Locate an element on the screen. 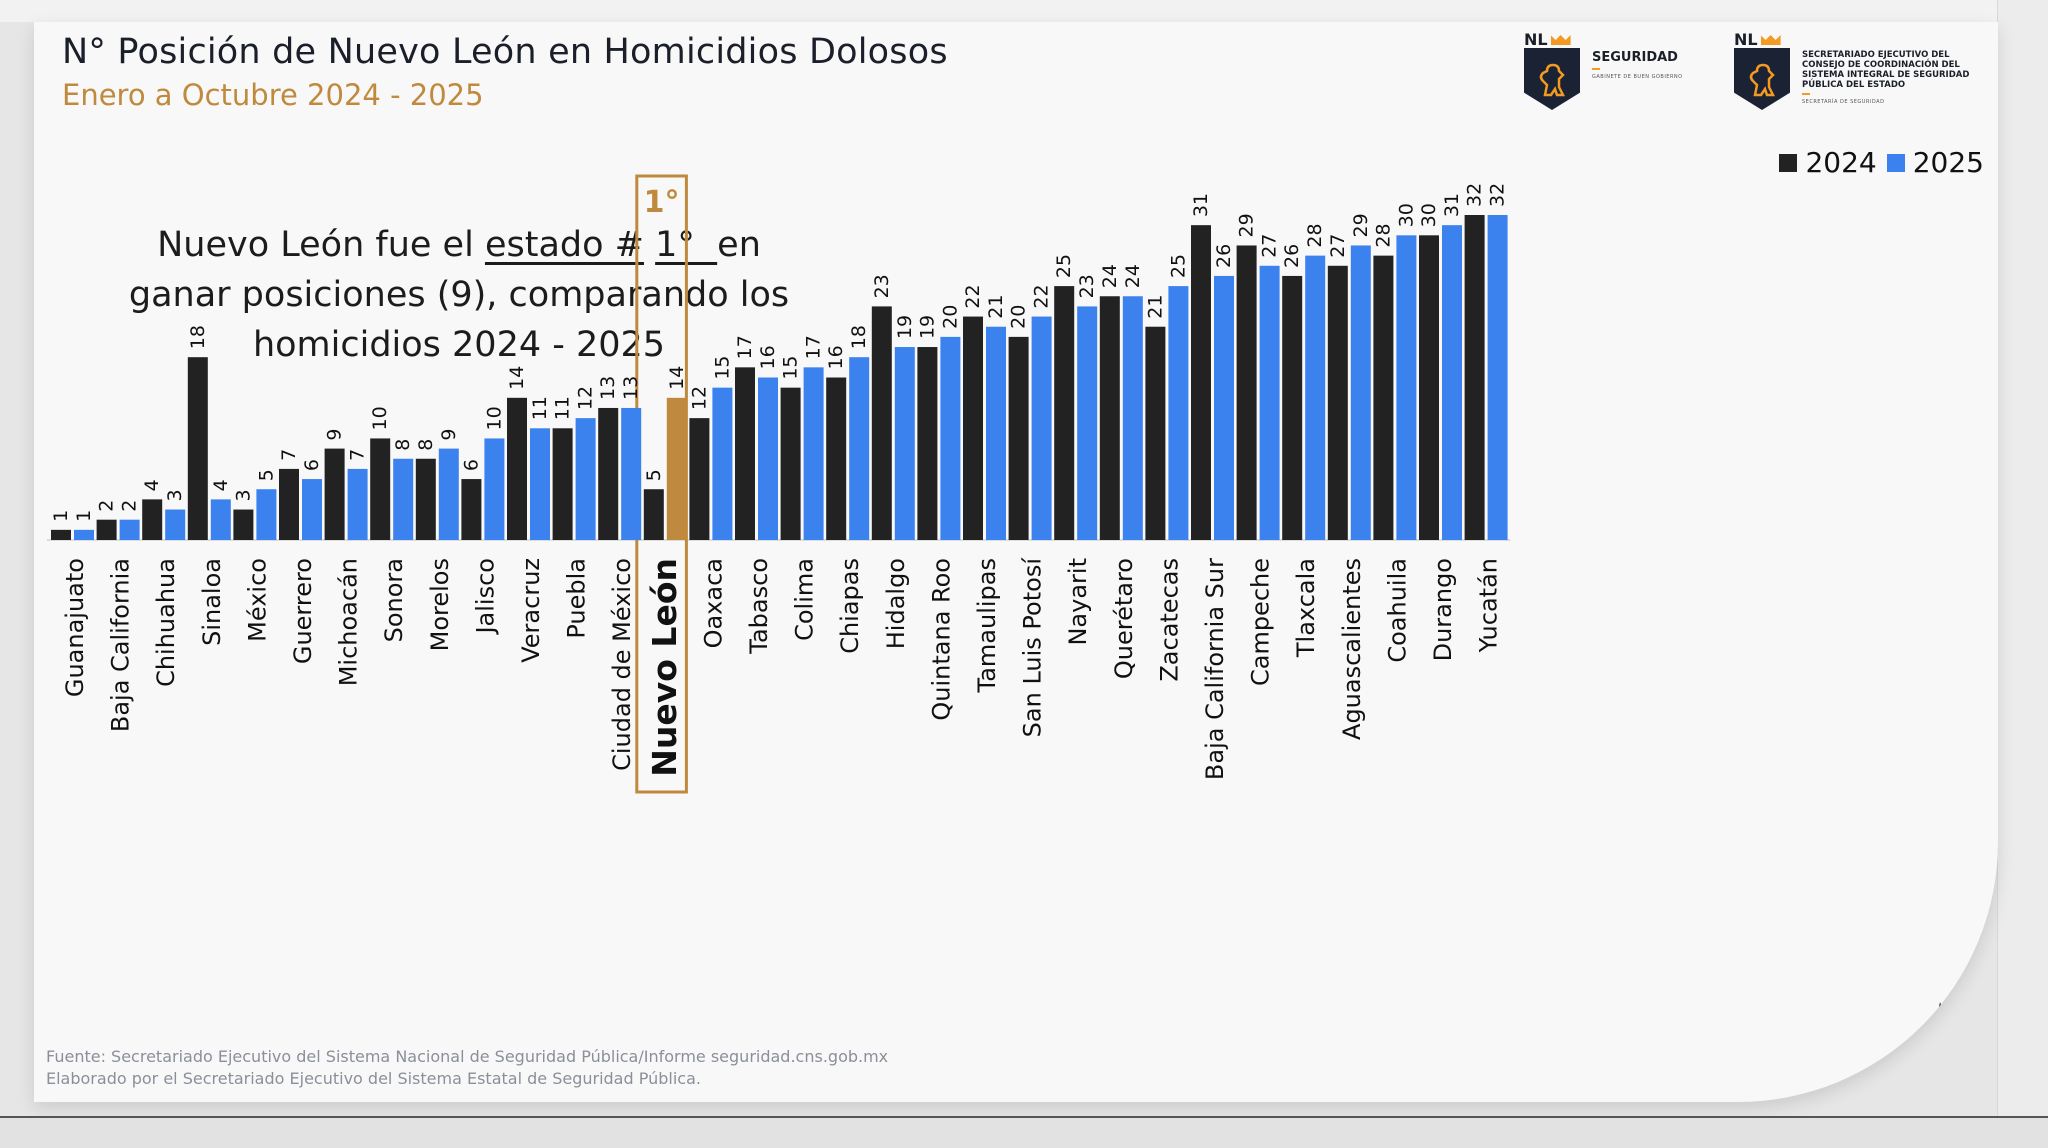 This screenshot has height=1148, width=2048. lion-corner-icon is located at coordinates (1955, 1050).